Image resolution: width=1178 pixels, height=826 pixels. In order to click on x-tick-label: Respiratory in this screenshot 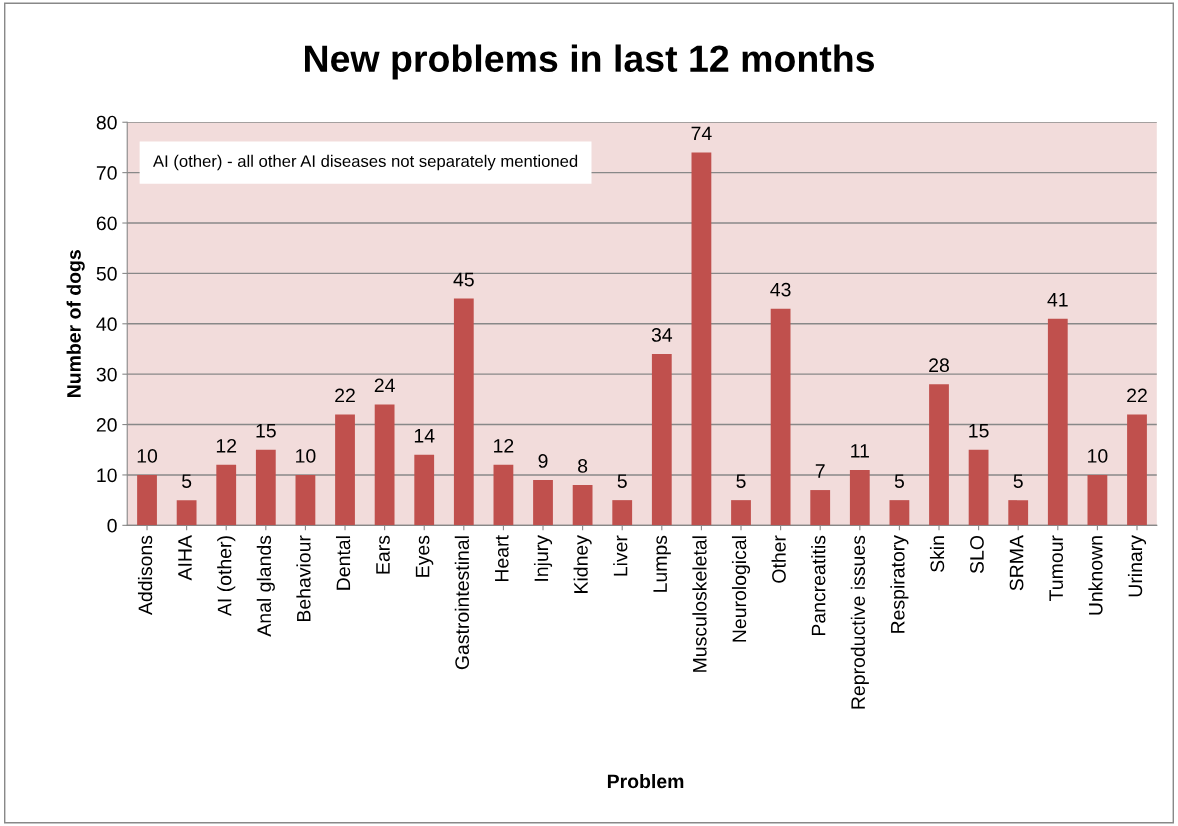, I will do `click(899, 584)`.